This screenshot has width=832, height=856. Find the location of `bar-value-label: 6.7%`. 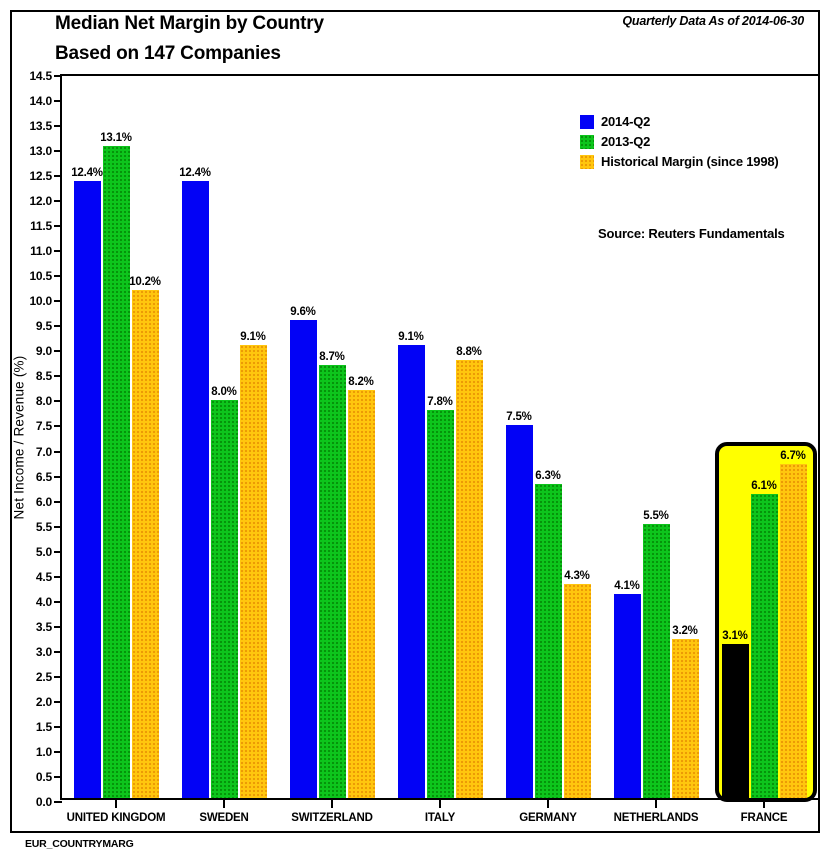

bar-value-label: 6.7% is located at coordinates (793, 456).